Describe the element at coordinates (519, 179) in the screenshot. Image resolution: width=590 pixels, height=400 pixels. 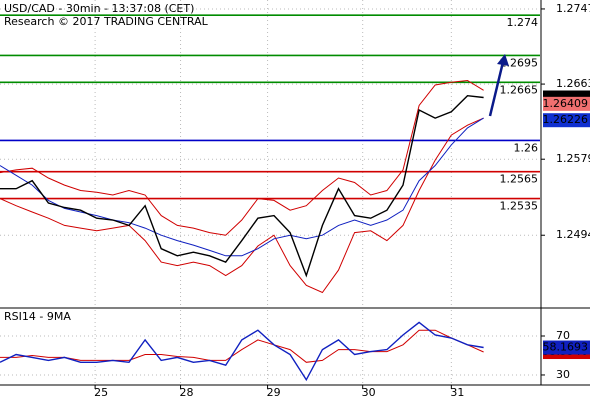
I see `level-label: 1.2565` at that location.